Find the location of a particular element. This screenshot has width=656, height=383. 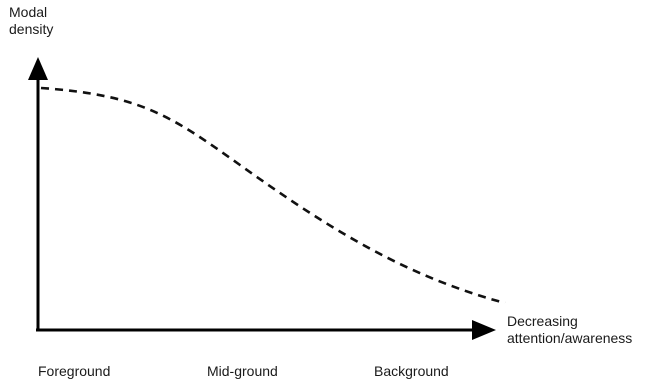

x-axis-label-line2: attention/awareness is located at coordinates (570, 338).